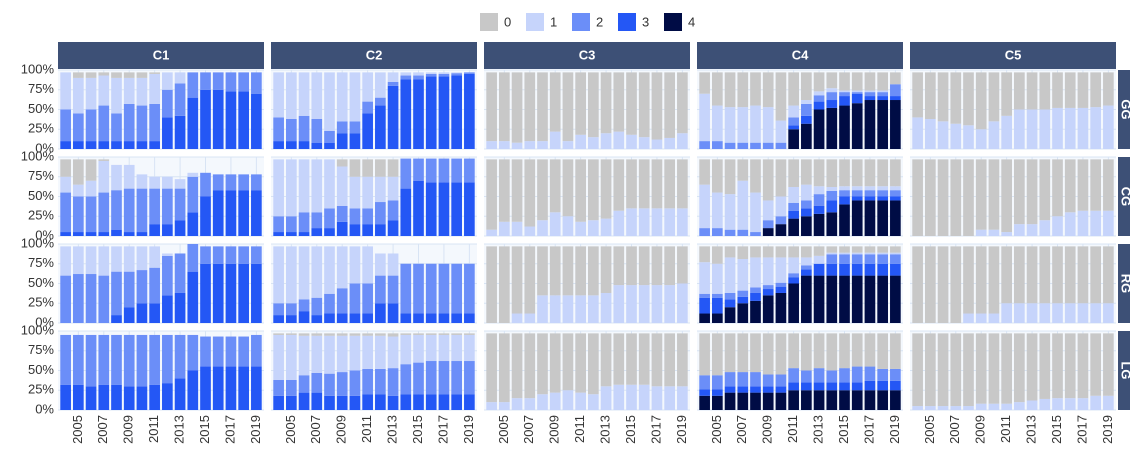 The width and height of the screenshot is (1130, 452). Describe the element at coordinates (41, 262) in the screenshot. I see `y-tick-label: 75%` at that location.